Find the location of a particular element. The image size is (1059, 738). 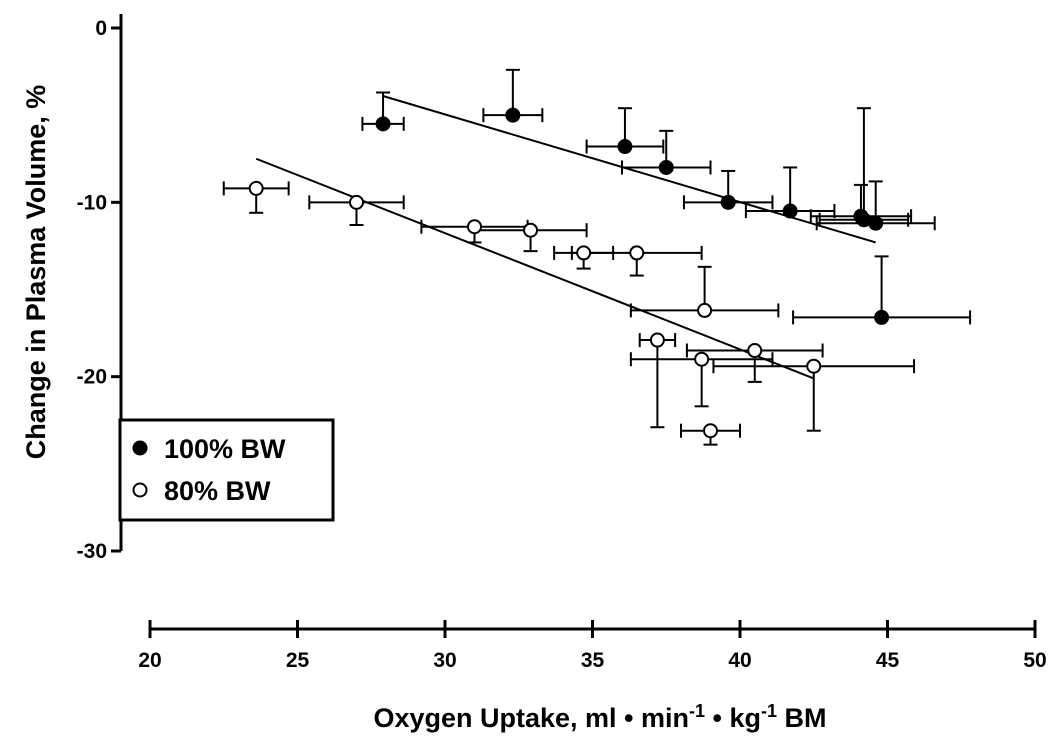

x-tick-label: 40 is located at coordinates (739, 660).